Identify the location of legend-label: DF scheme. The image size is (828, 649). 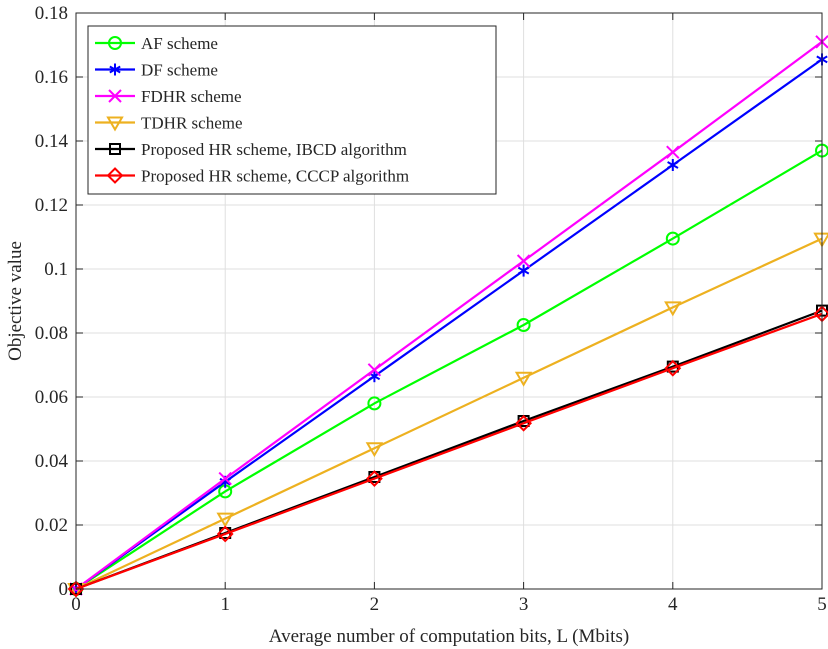
(179, 70).